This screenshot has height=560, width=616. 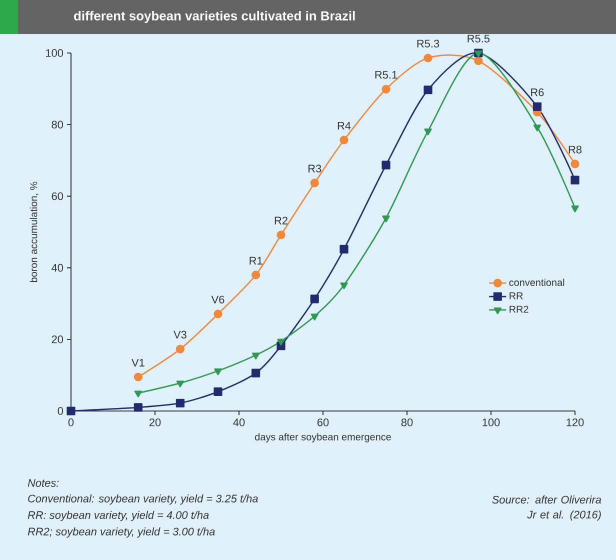 I want to click on text: Notes:, so click(x=43, y=483).